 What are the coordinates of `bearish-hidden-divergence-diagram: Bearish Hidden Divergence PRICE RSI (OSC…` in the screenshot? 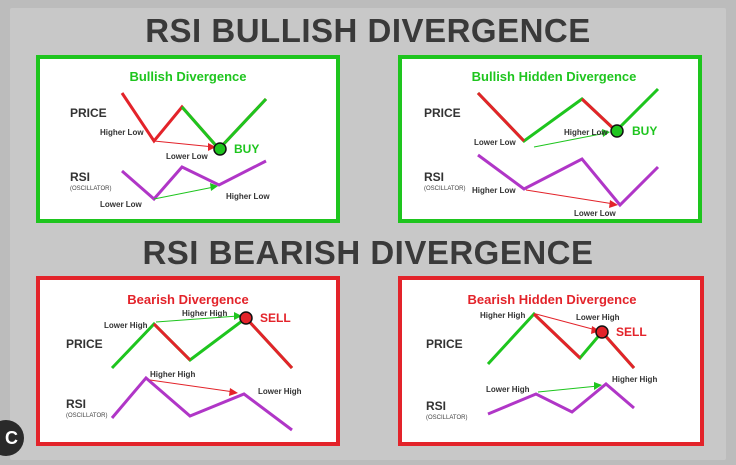 It's located at (541, 356).